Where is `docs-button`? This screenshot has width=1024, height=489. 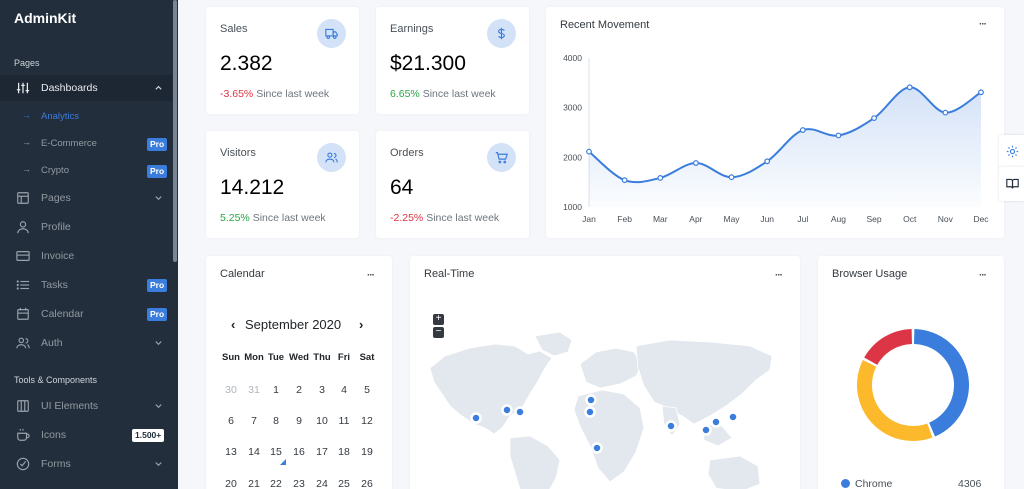 docs-button is located at coordinates (1011, 184).